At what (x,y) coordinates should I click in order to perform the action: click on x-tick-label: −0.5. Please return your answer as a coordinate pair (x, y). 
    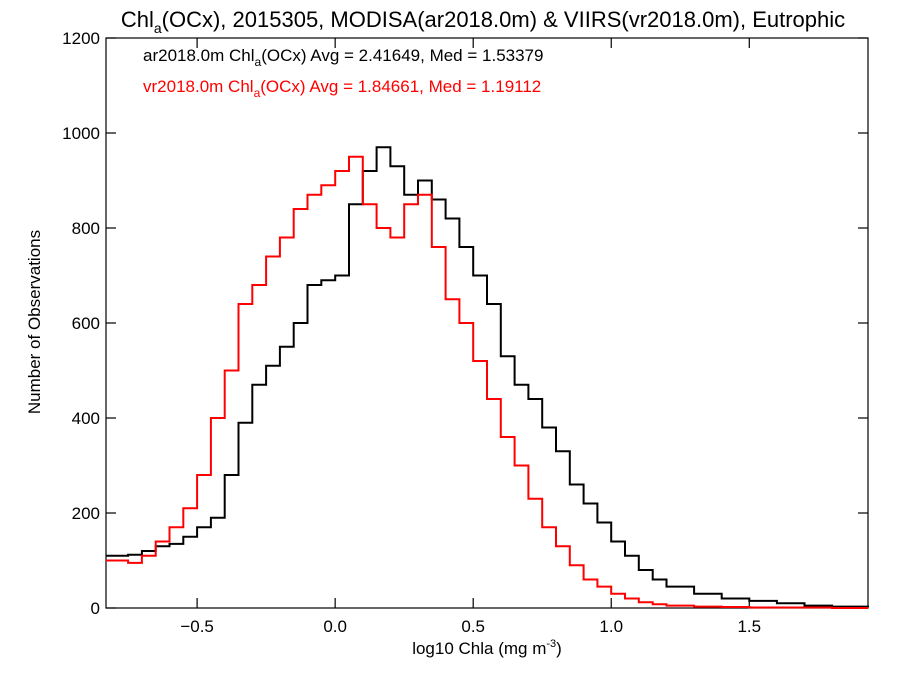
    Looking at the image, I should click on (197, 626).